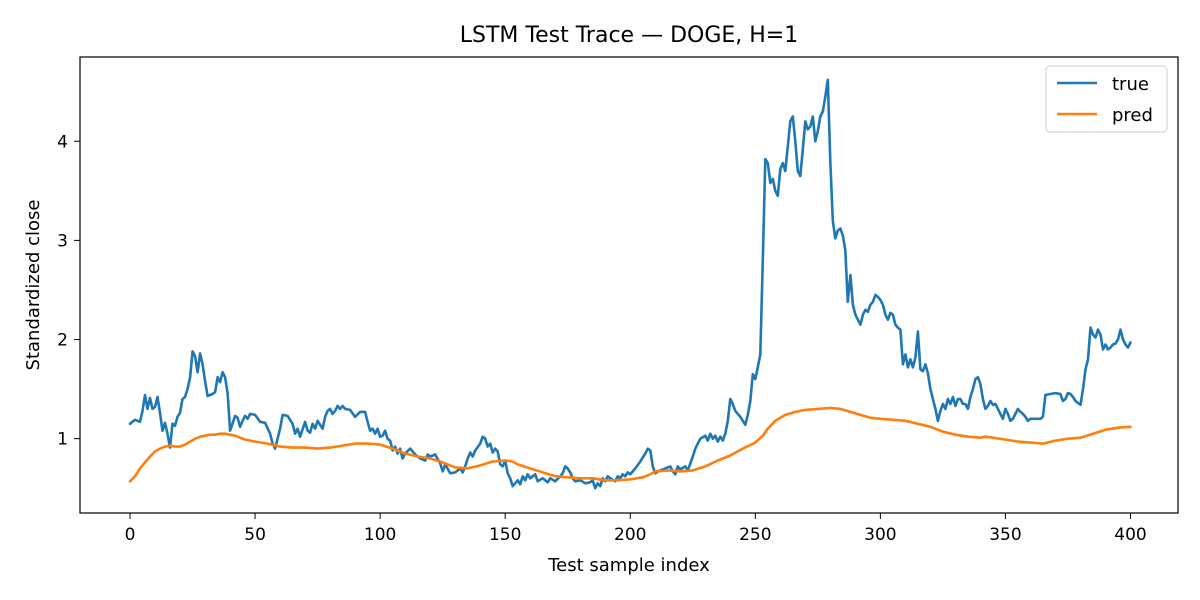  Describe the element at coordinates (1130, 84) in the screenshot. I see `legend-label-true: true` at that location.